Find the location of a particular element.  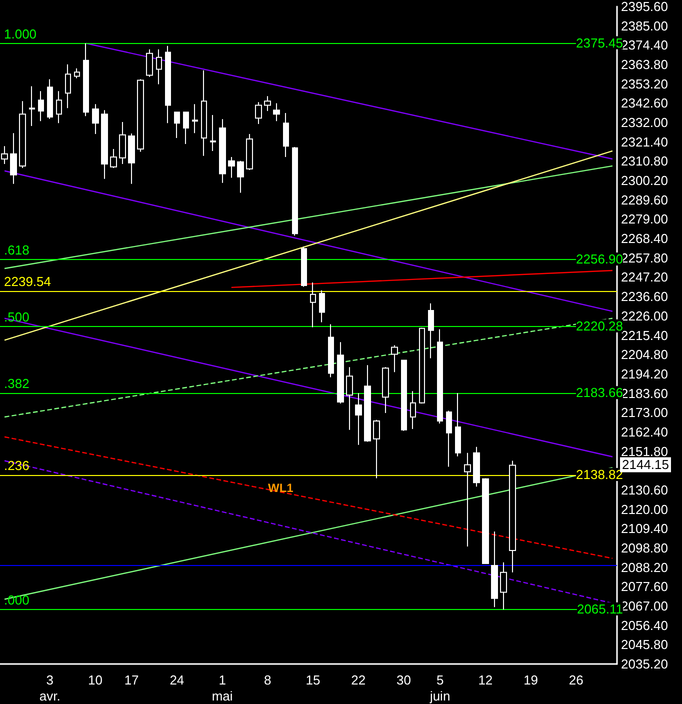

y-tick-label: 2353.20 is located at coordinates (644, 84).